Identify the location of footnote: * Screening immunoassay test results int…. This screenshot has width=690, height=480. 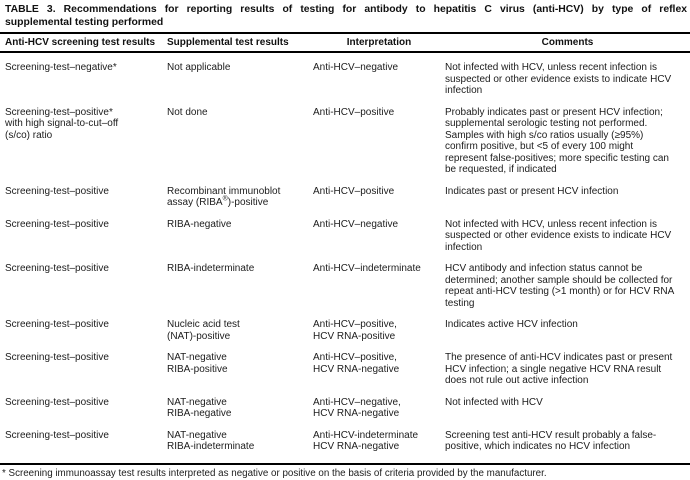
(345, 471).